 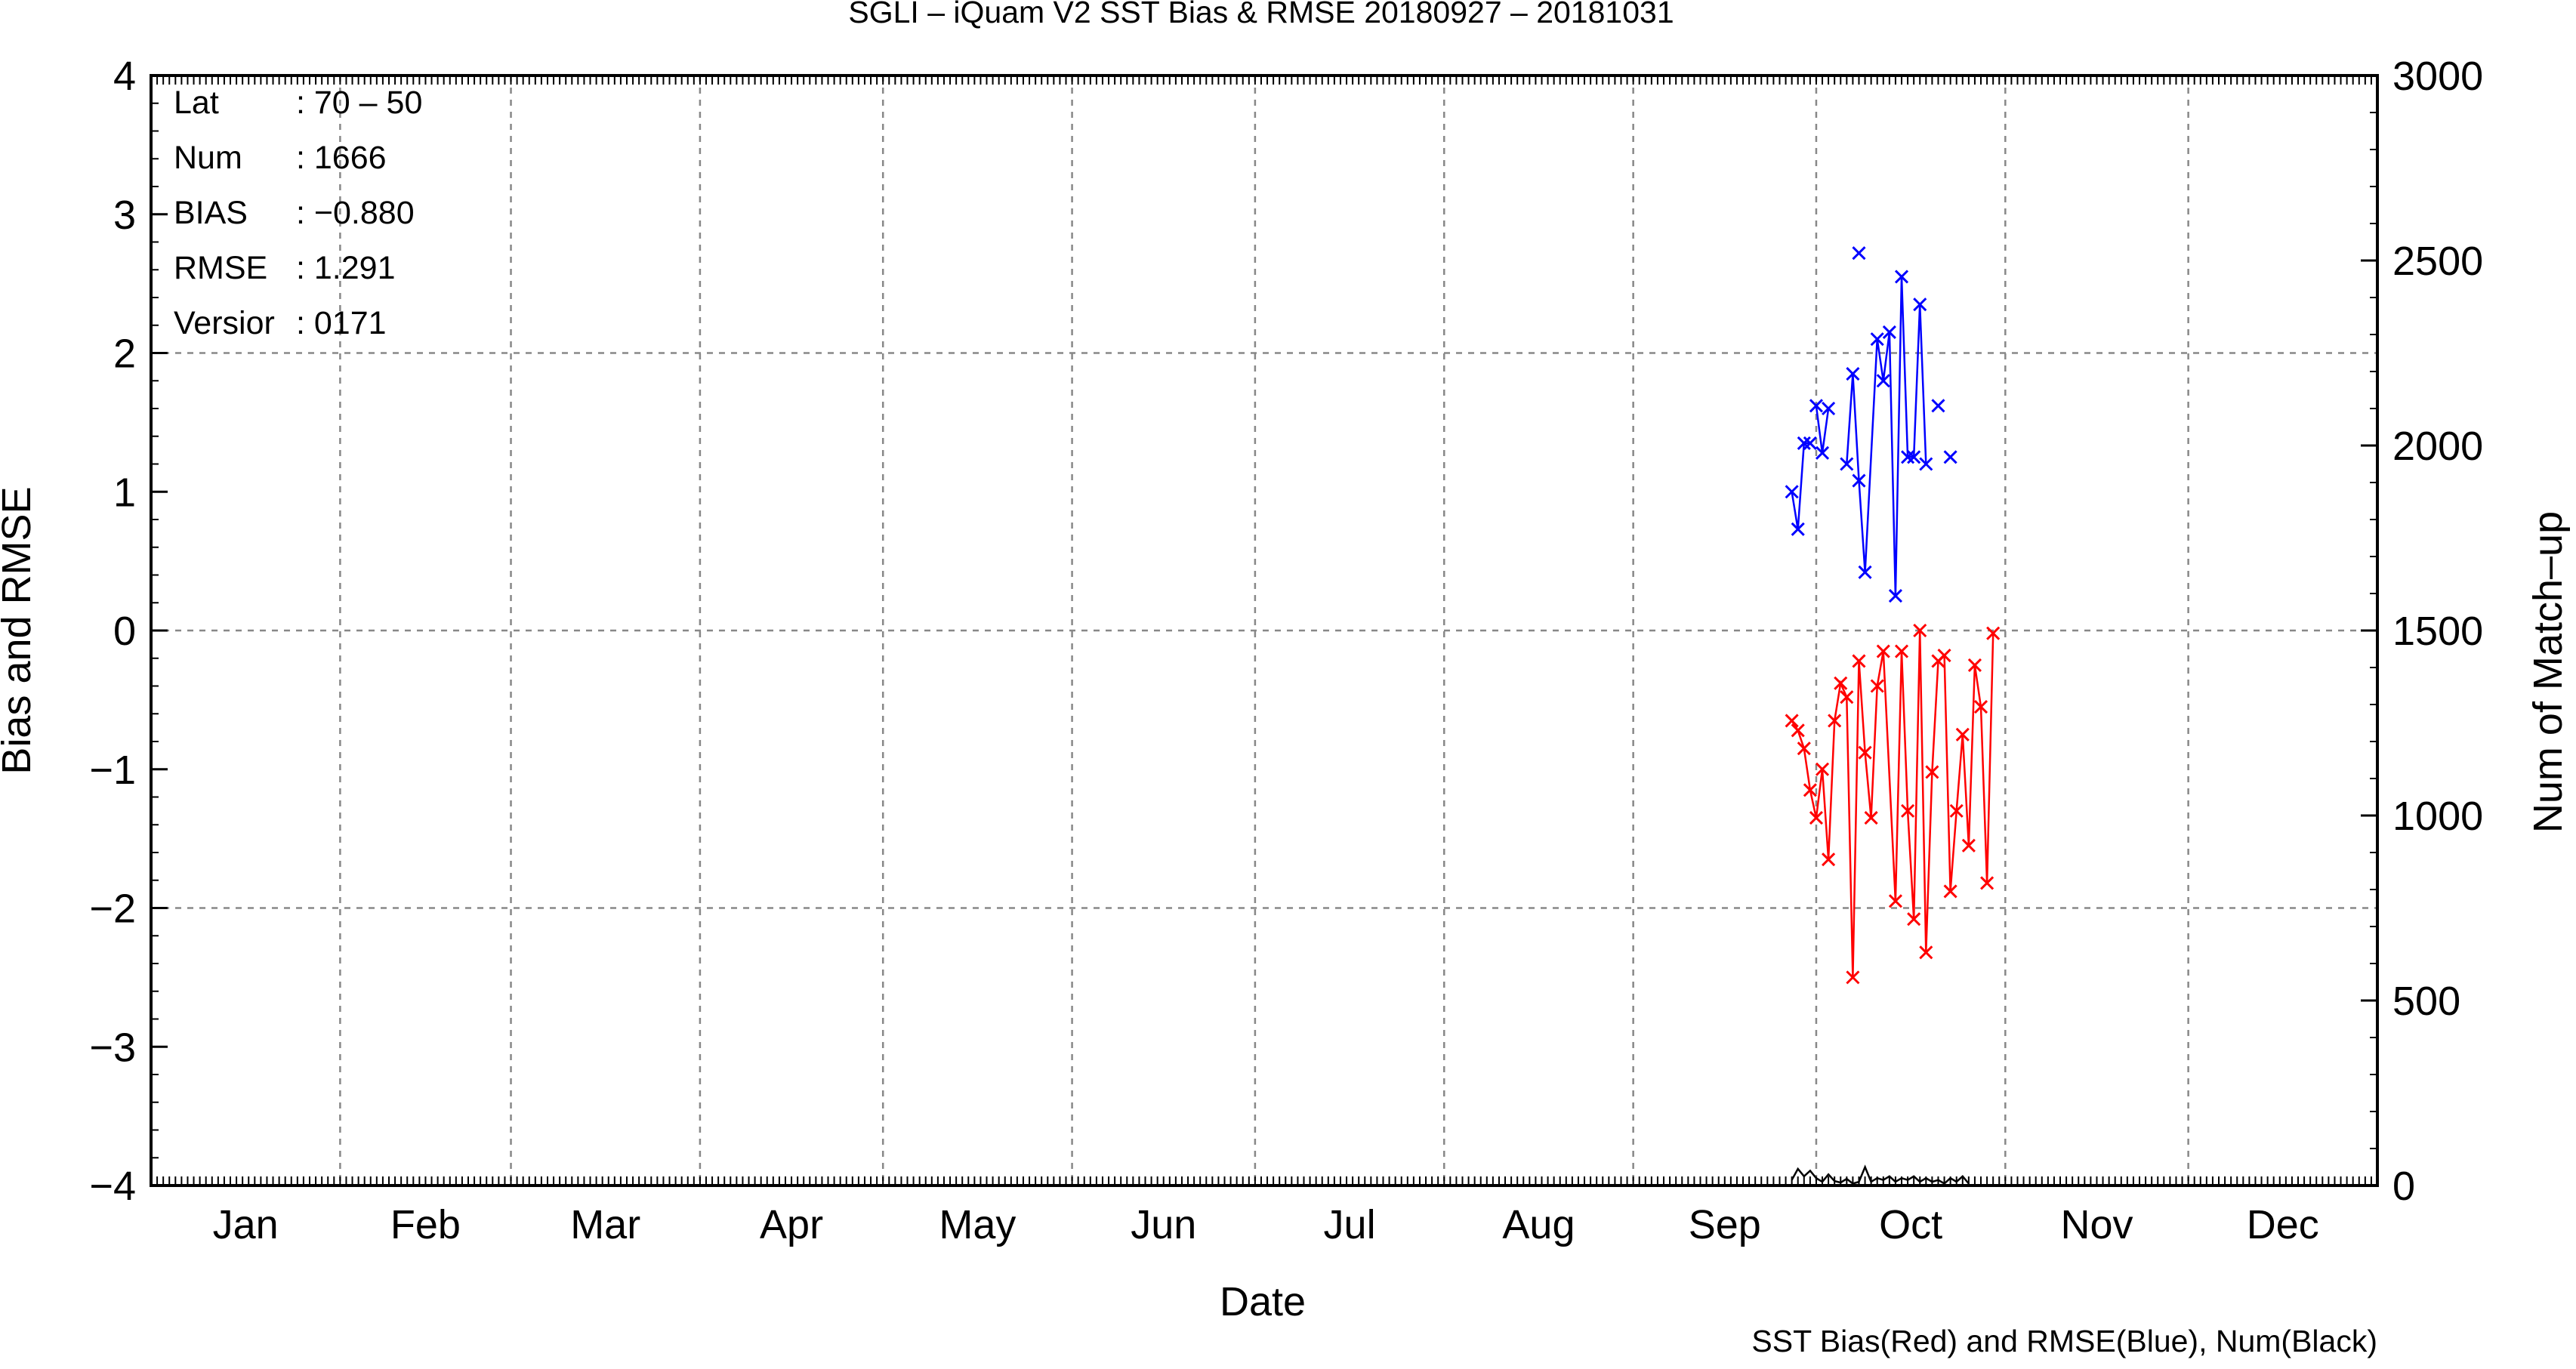 What do you see at coordinates (208, 158) in the screenshot?
I see `stat-label: Num` at bounding box center [208, 158].